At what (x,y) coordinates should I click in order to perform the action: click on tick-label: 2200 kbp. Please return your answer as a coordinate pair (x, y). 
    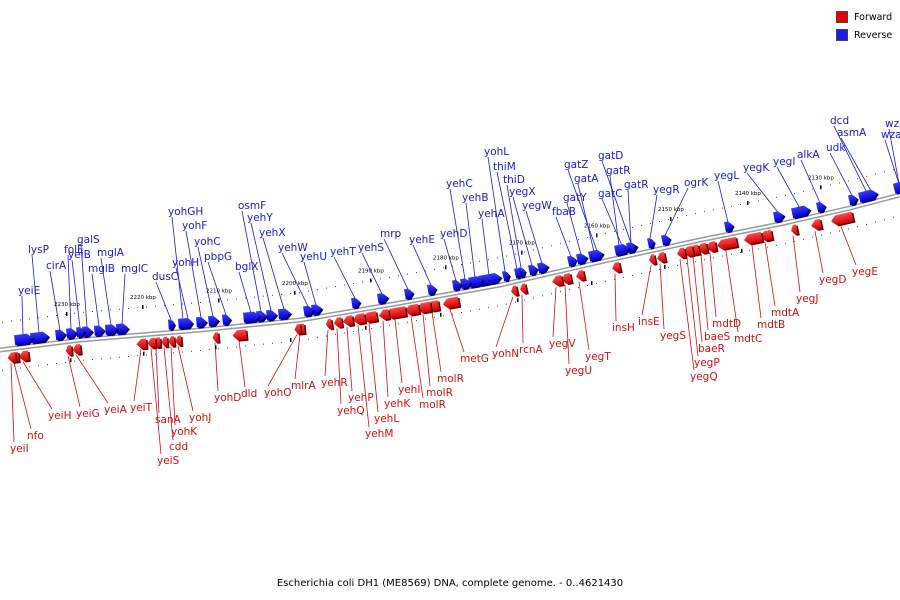
    Looking at the image, I should click on (295, 284).